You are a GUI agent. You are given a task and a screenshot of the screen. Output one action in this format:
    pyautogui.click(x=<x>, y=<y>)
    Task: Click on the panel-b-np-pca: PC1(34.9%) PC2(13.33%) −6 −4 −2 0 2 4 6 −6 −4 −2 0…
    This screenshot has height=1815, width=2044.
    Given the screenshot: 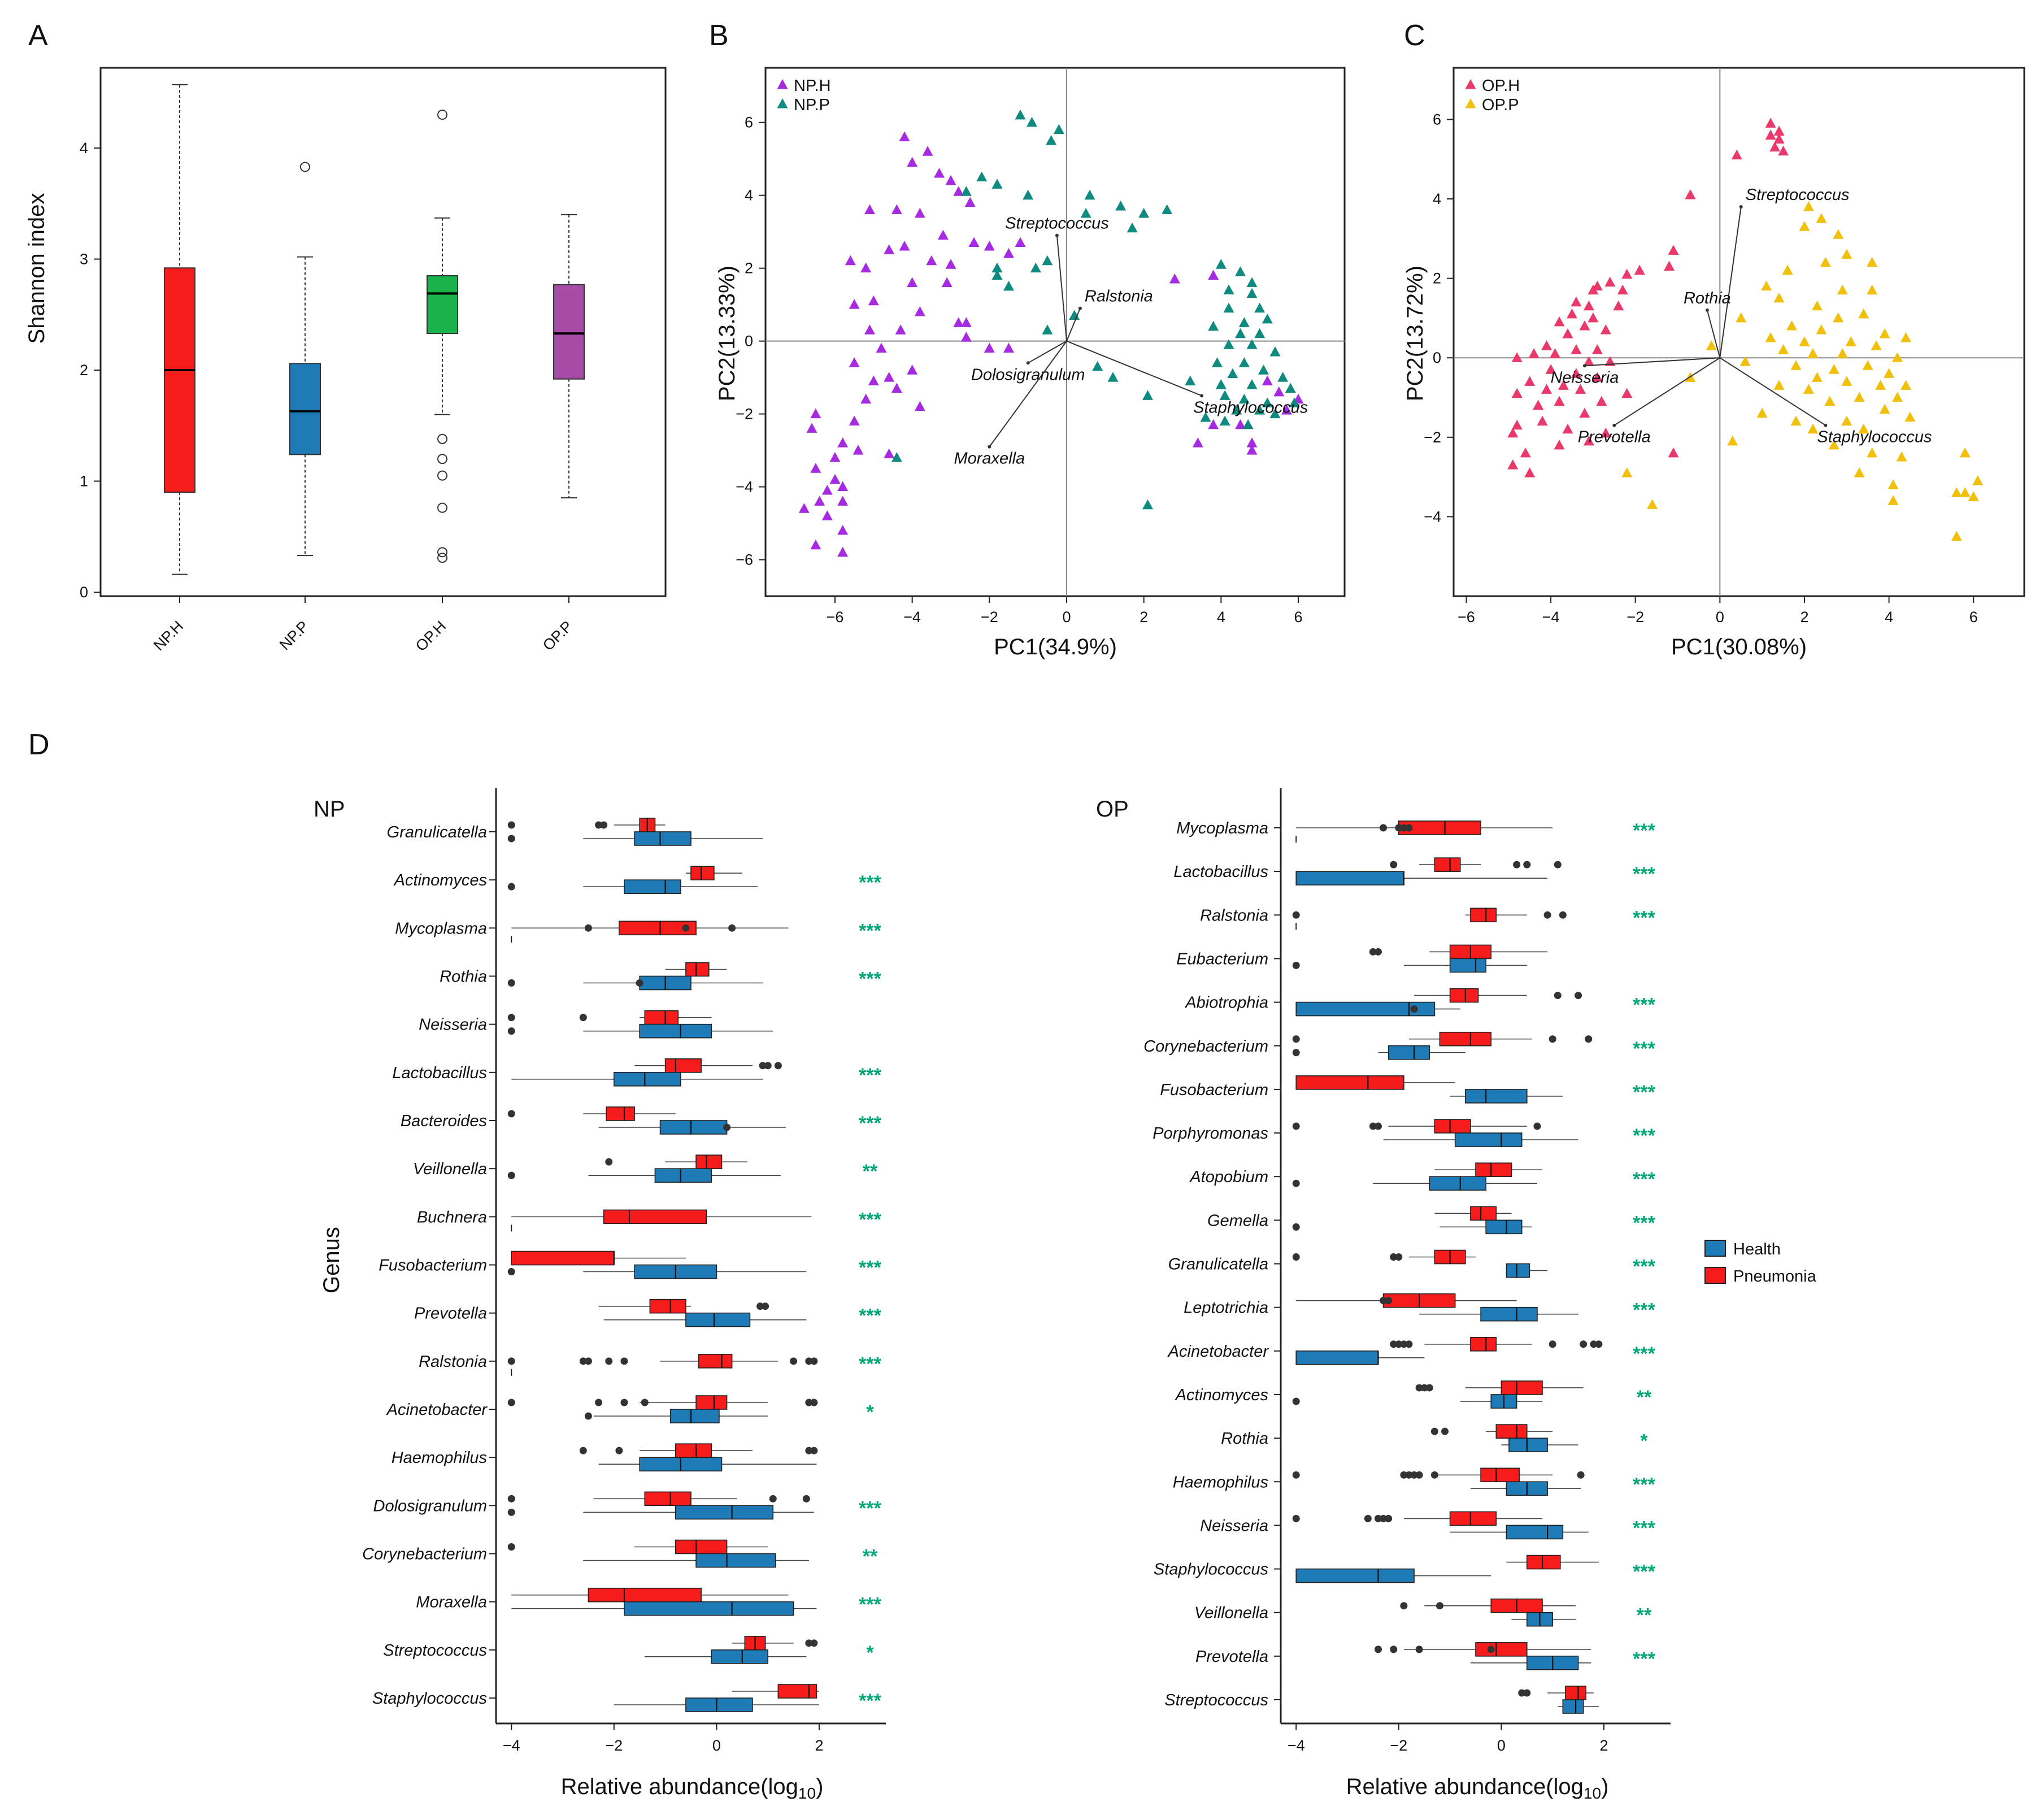 What is the action you would take?
    pyautogui.click(x=1030, y=363)
    